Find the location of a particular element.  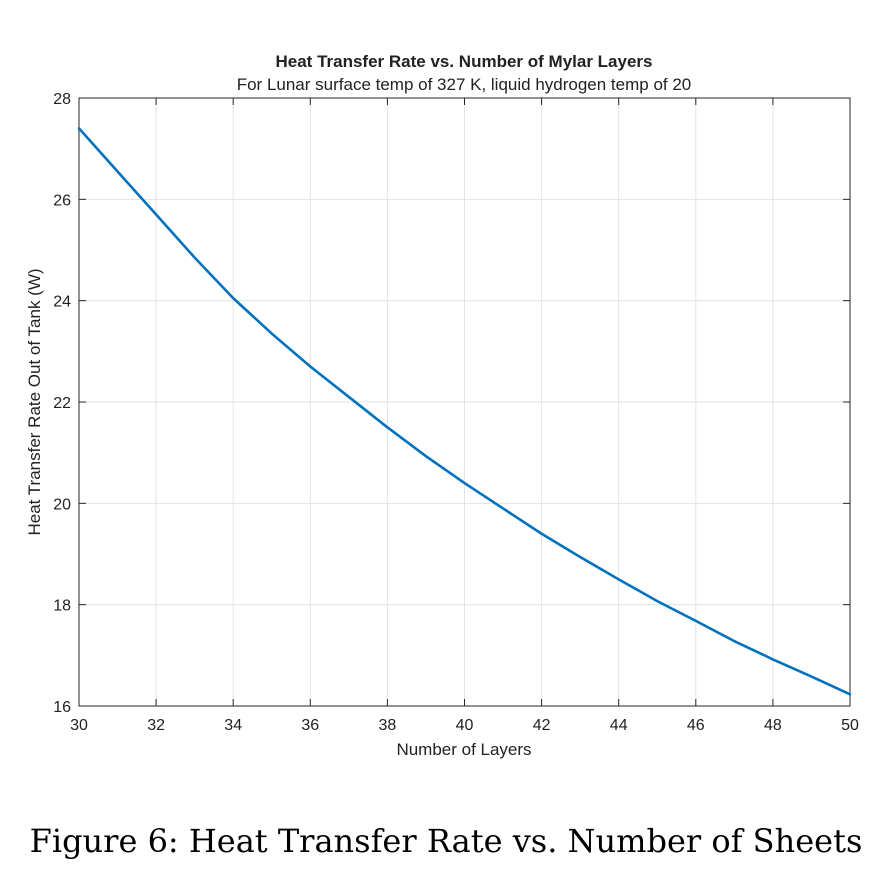

x-tick-label: 48 is located at coordinates (773, 725).